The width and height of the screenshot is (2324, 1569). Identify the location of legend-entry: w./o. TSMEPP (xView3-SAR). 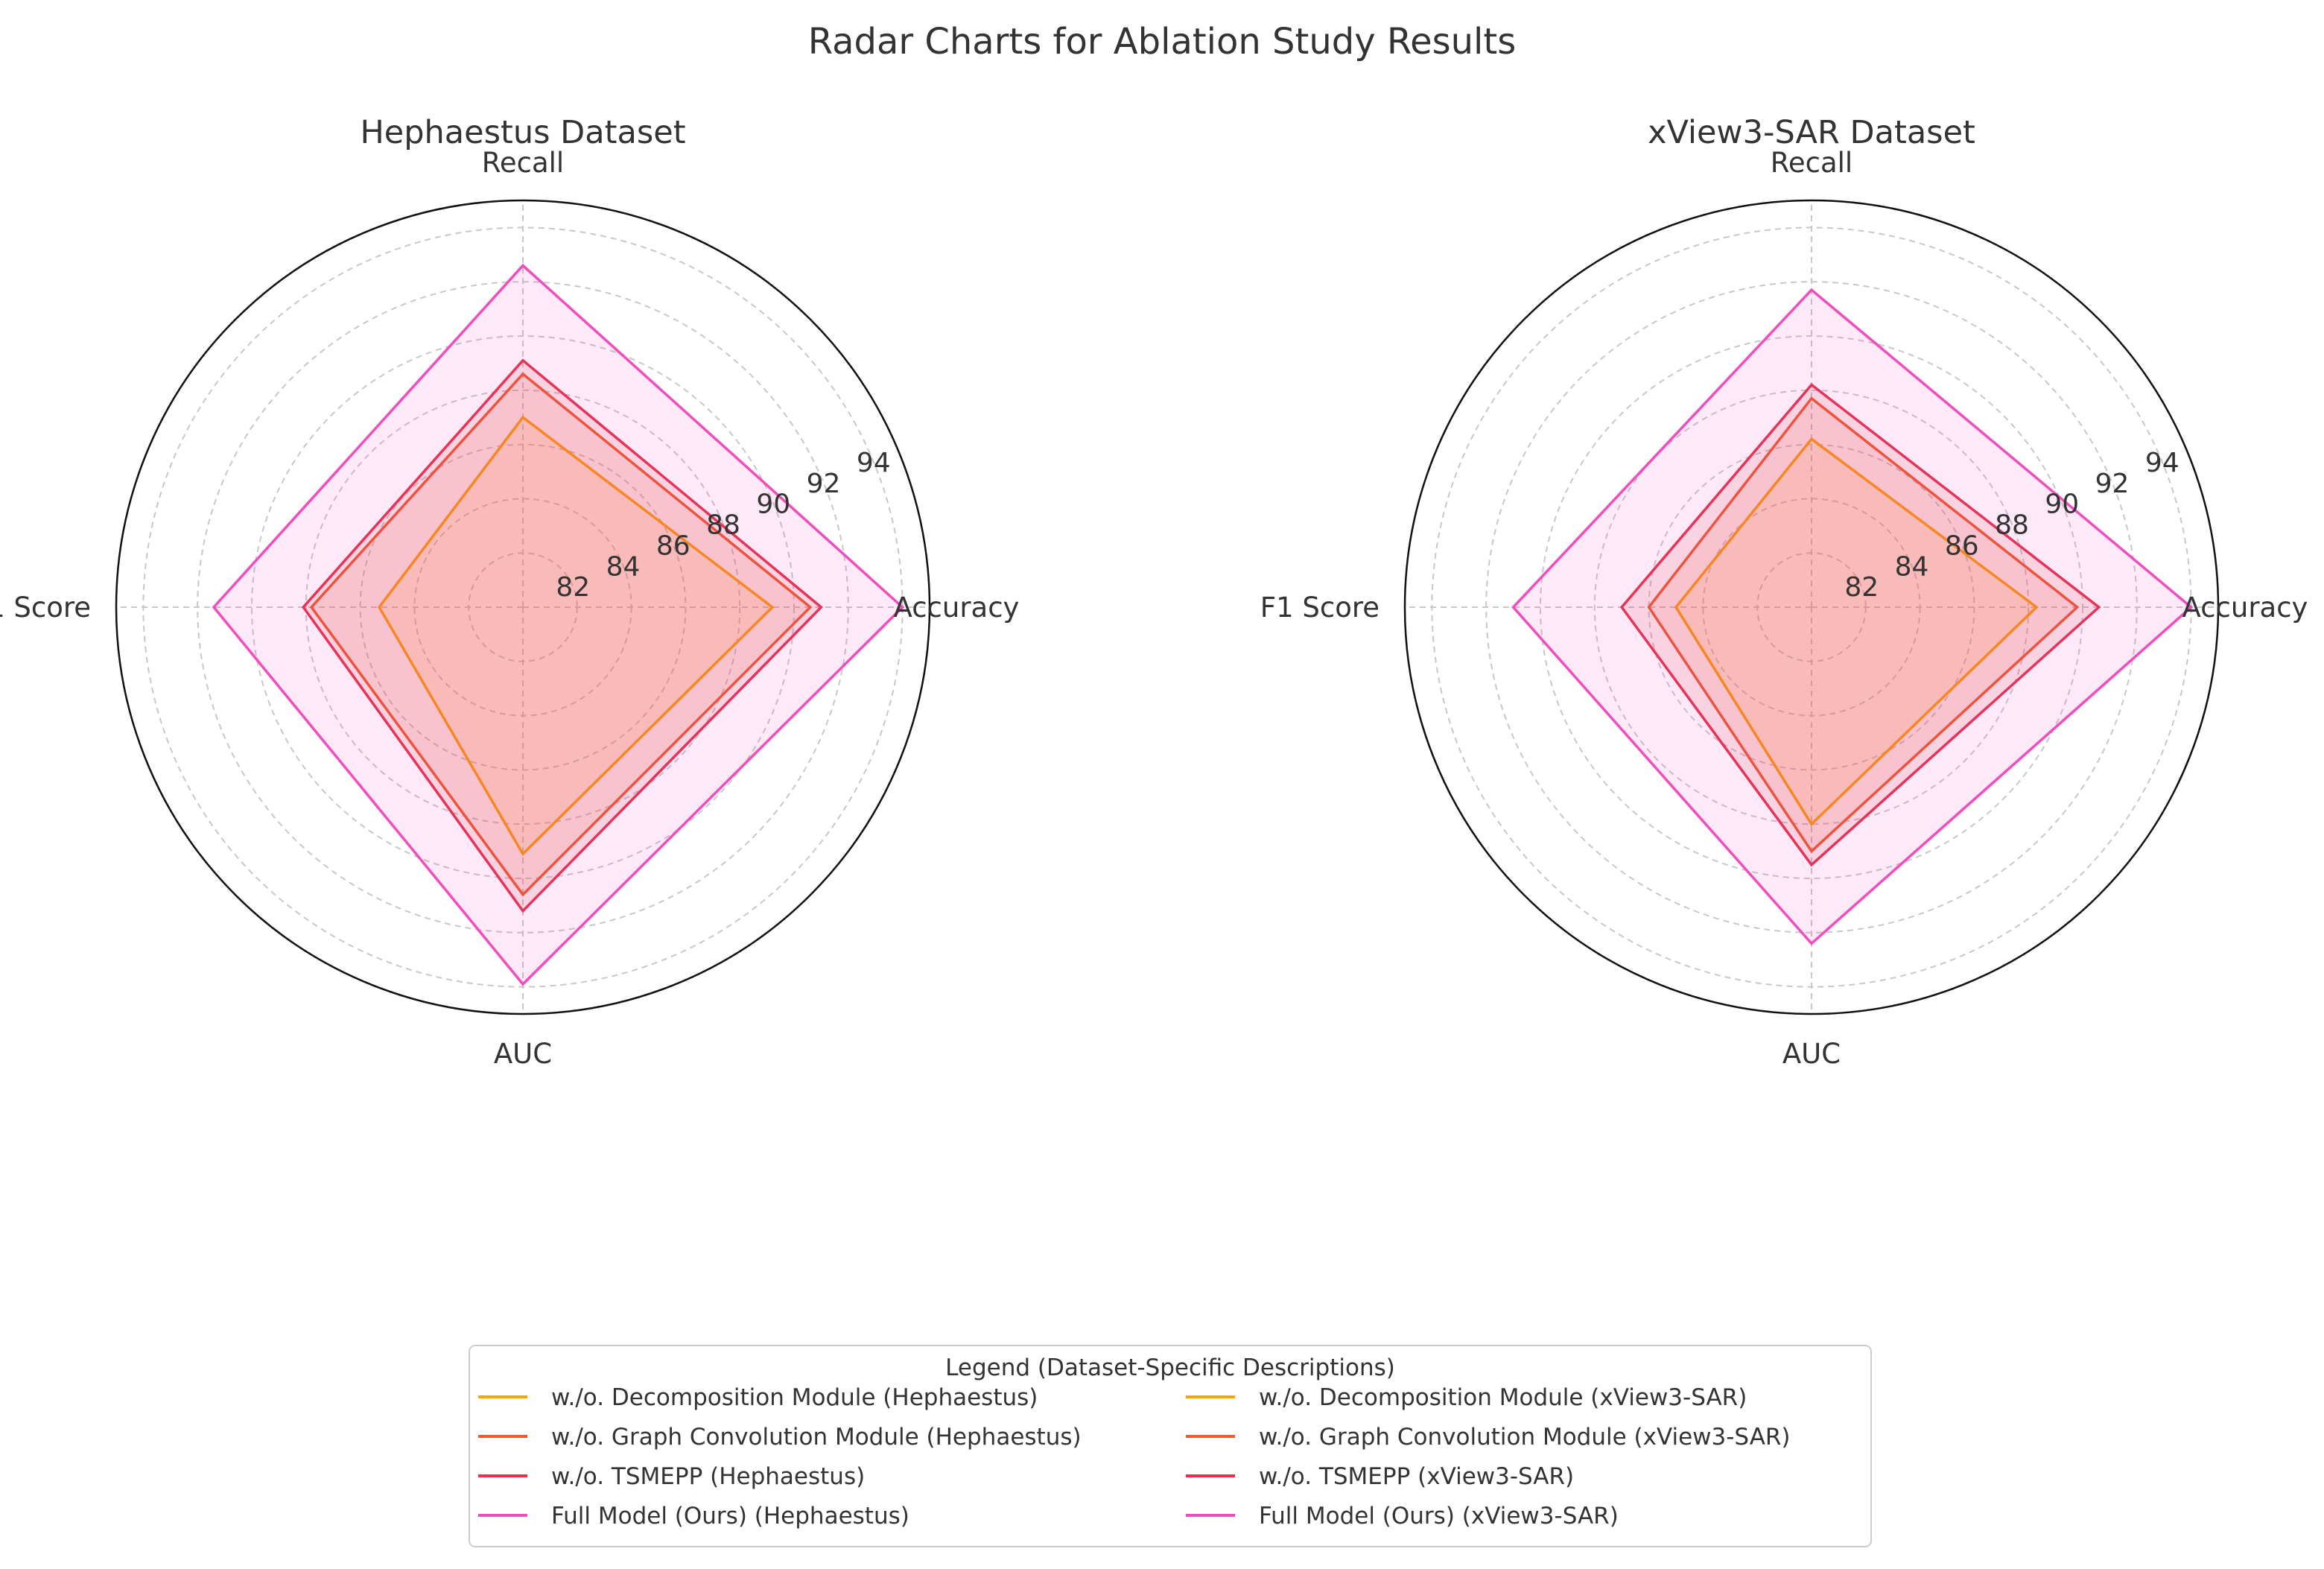
(1416, 1477).